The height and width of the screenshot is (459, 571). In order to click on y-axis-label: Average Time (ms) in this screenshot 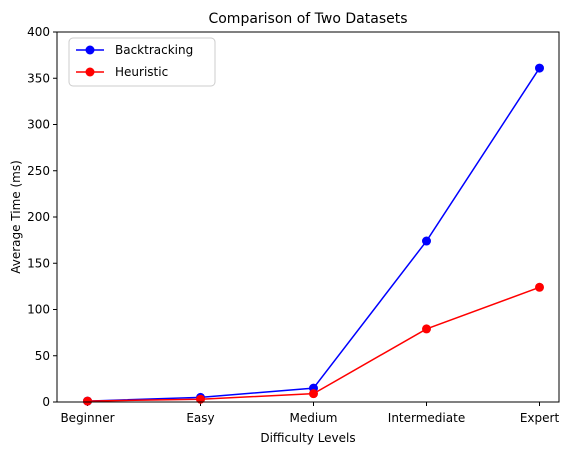, I will do `click(16, 217)`.